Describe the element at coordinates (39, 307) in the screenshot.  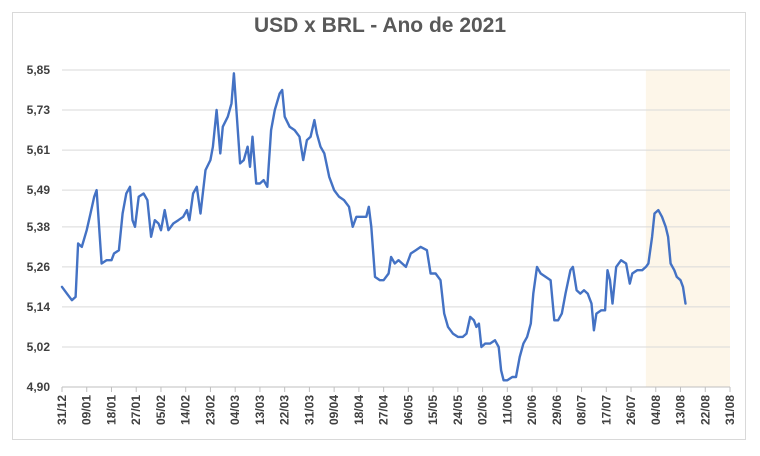
I see `y-tick-label: 5,14` at that location.